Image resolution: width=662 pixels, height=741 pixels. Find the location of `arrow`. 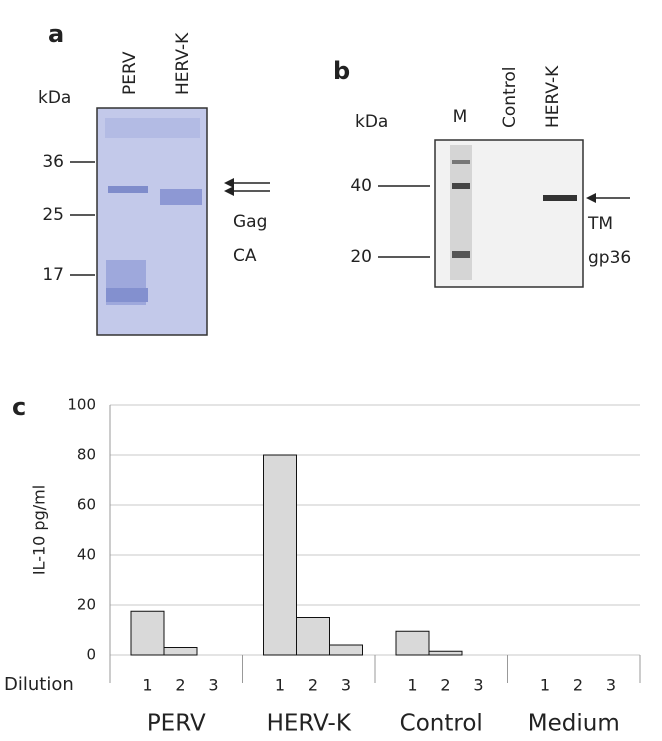

arrow is located at coordinates (591, 198).